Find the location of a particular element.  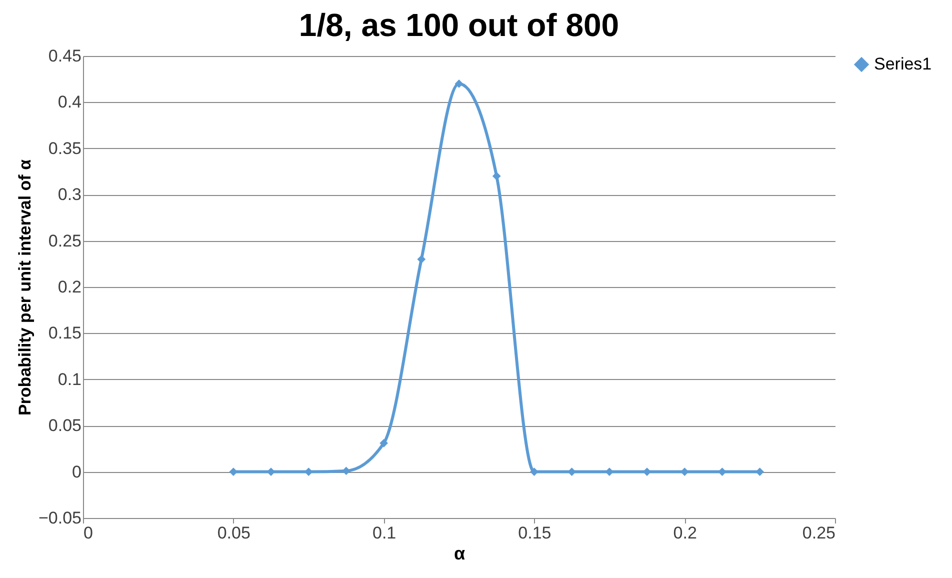

y-tick-label: 0.35 is located at coordinates (65, 148).